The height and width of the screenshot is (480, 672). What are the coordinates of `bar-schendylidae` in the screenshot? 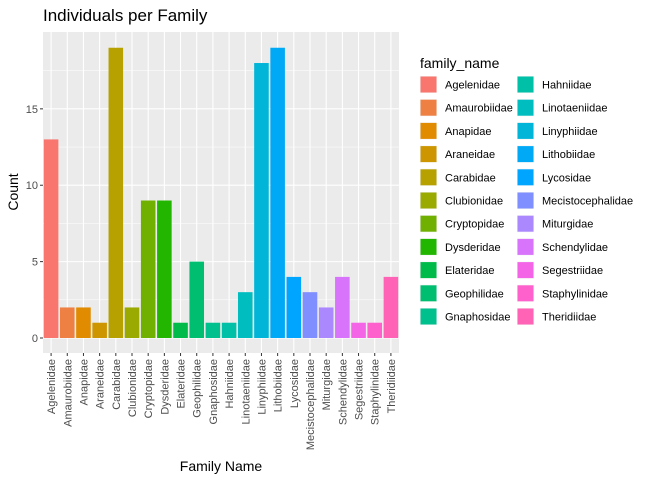 It's located at (342, 307).